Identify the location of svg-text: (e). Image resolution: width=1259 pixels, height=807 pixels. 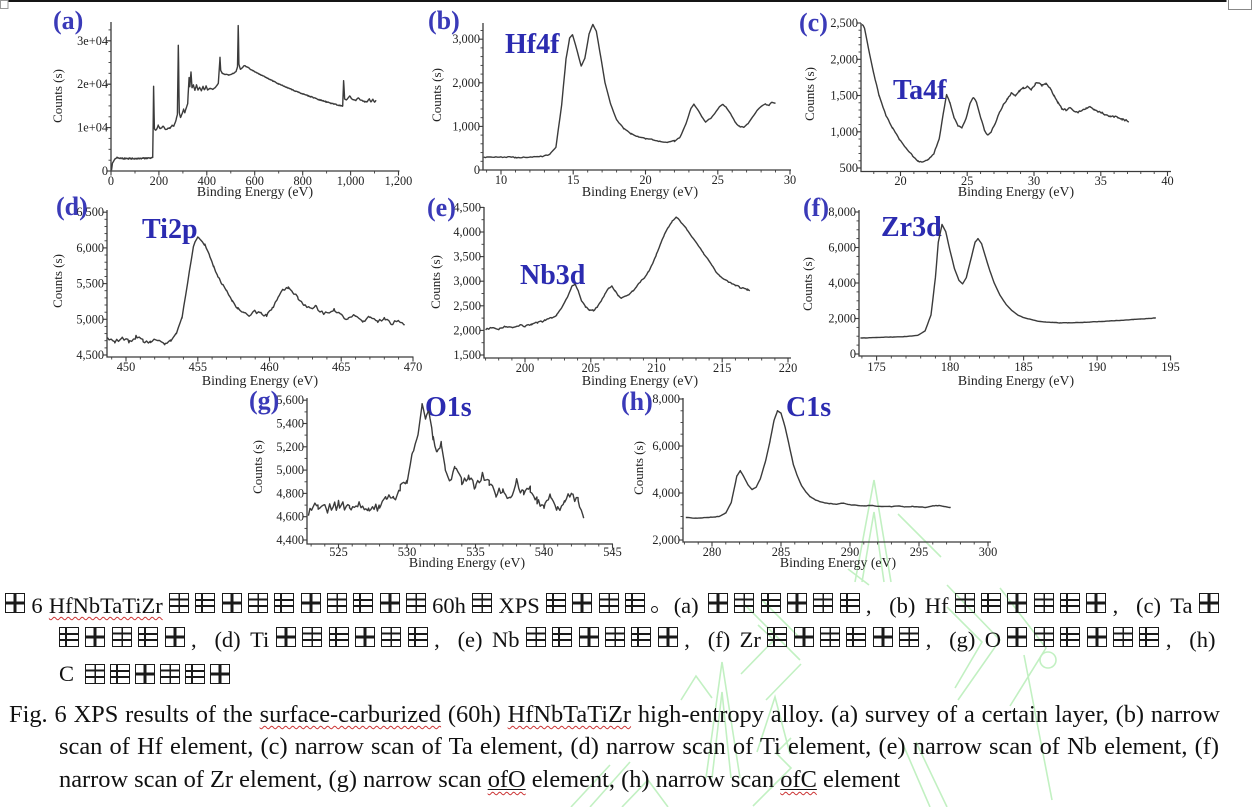
(441, 207).